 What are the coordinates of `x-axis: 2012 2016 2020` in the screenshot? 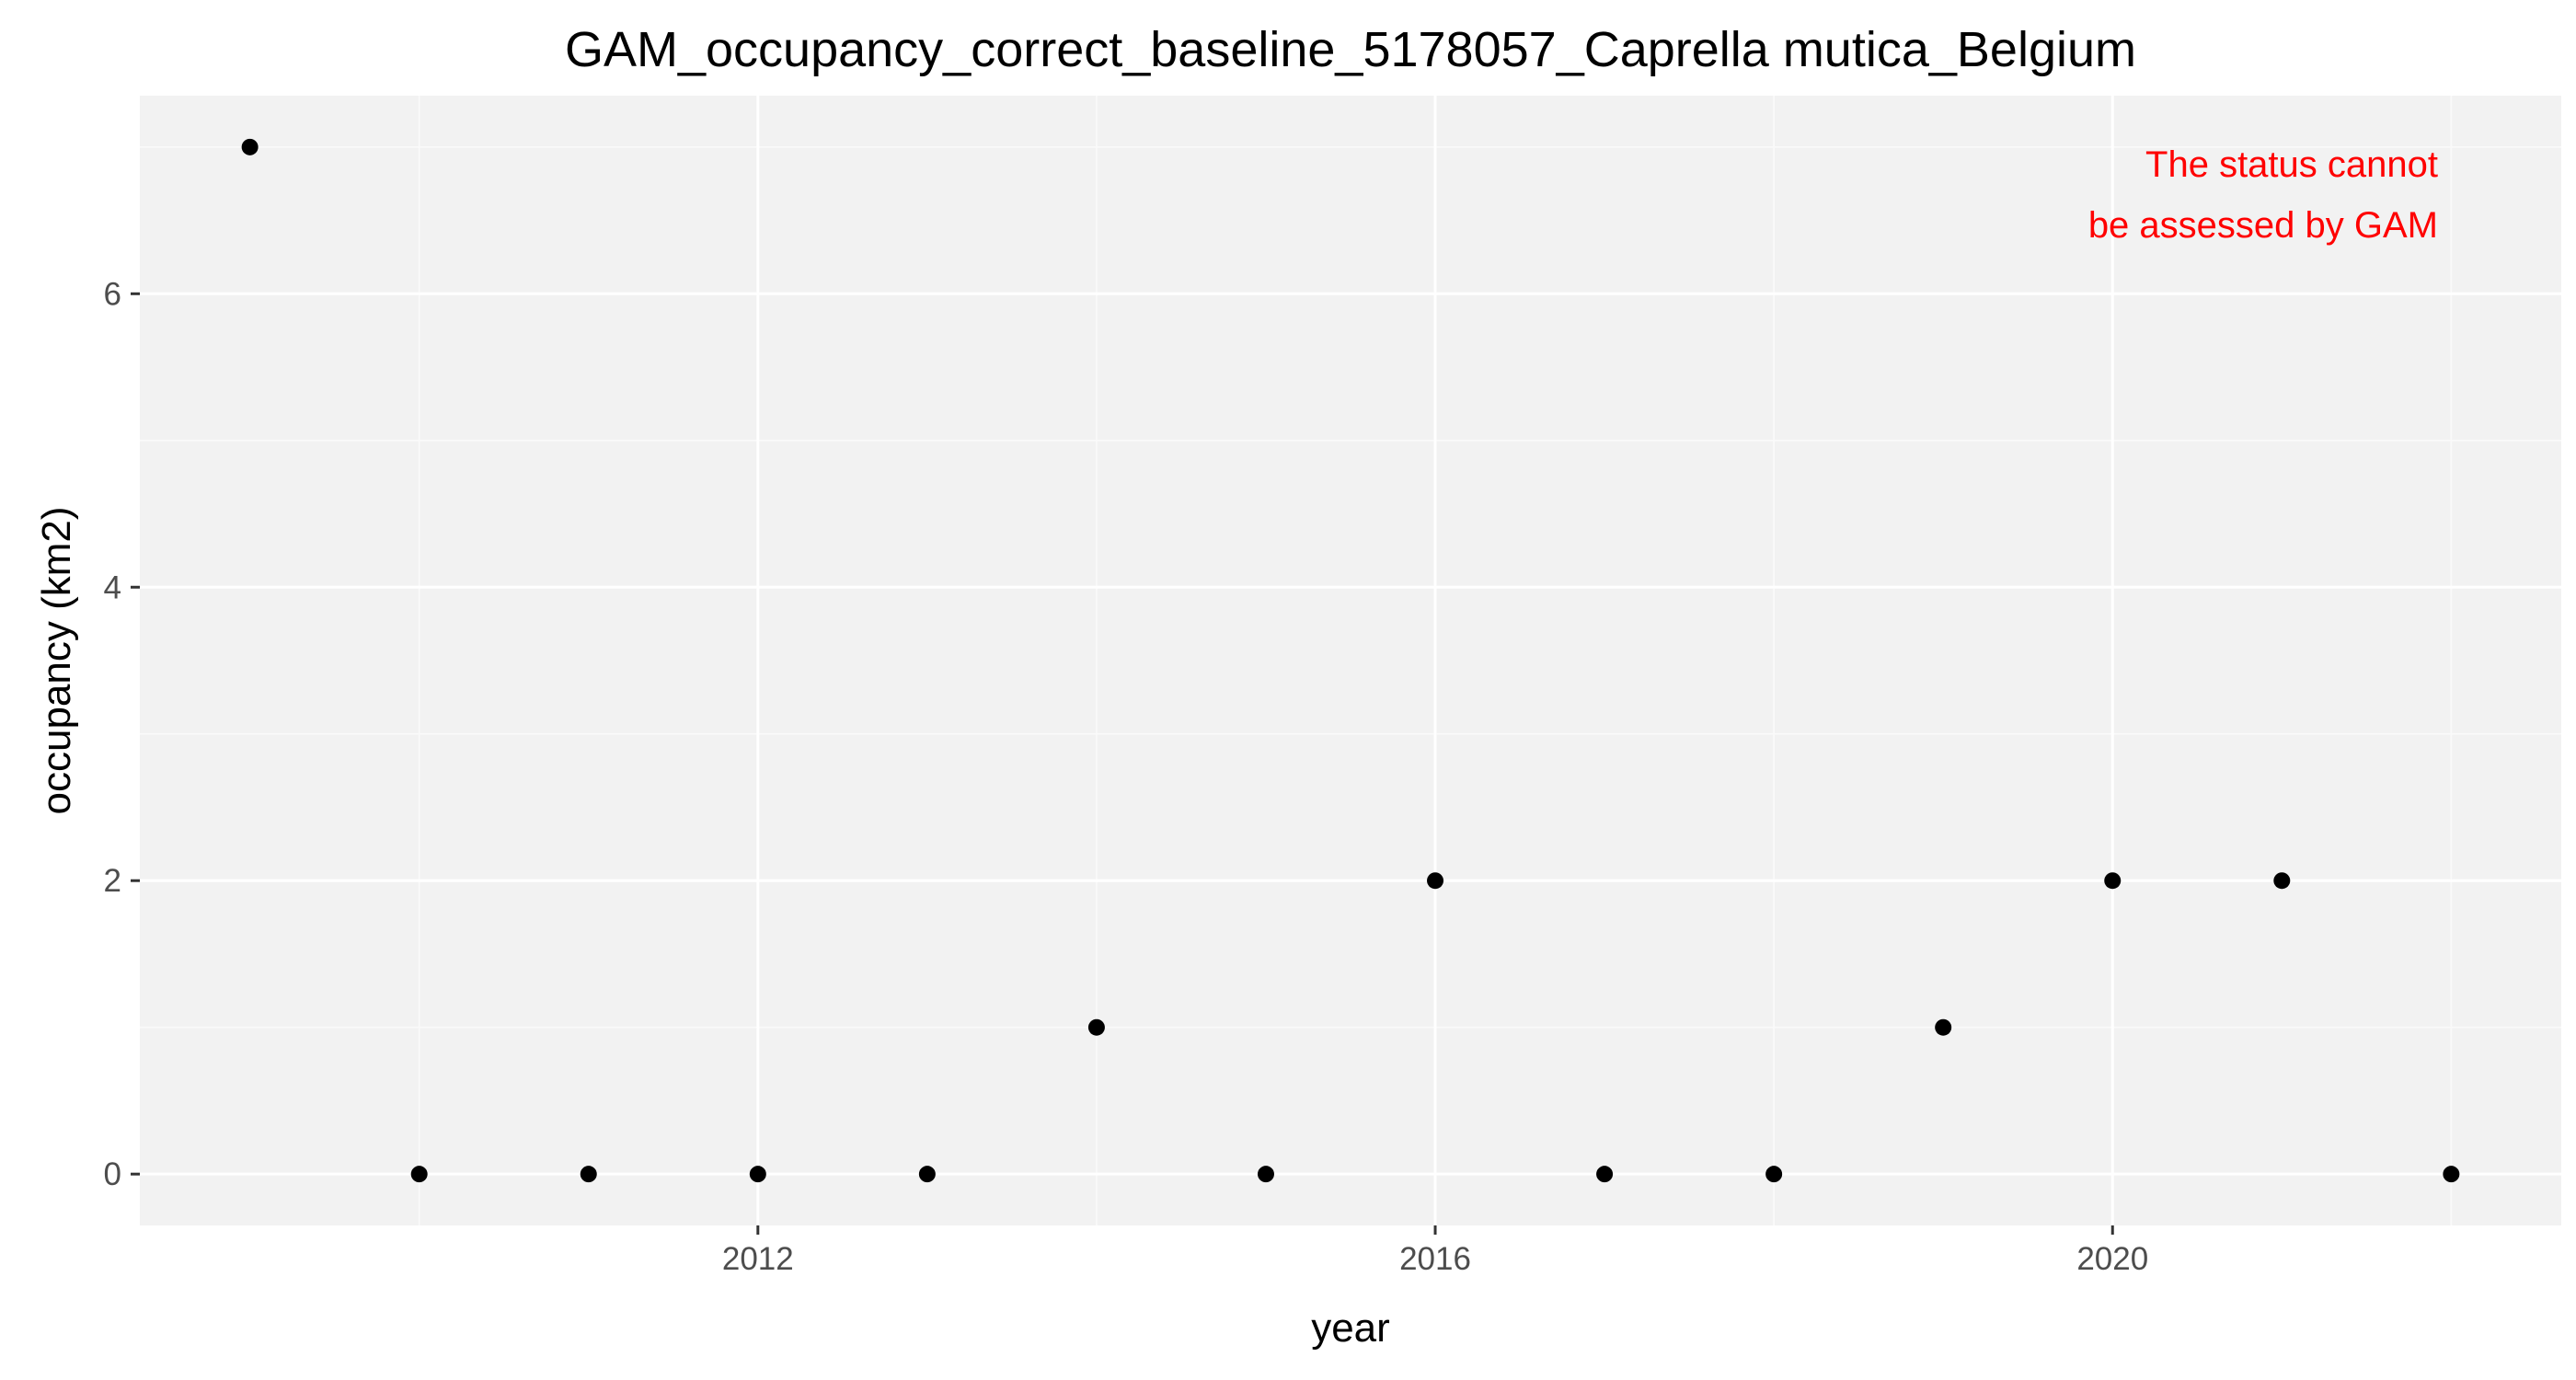 It's located at (1435, 1251).